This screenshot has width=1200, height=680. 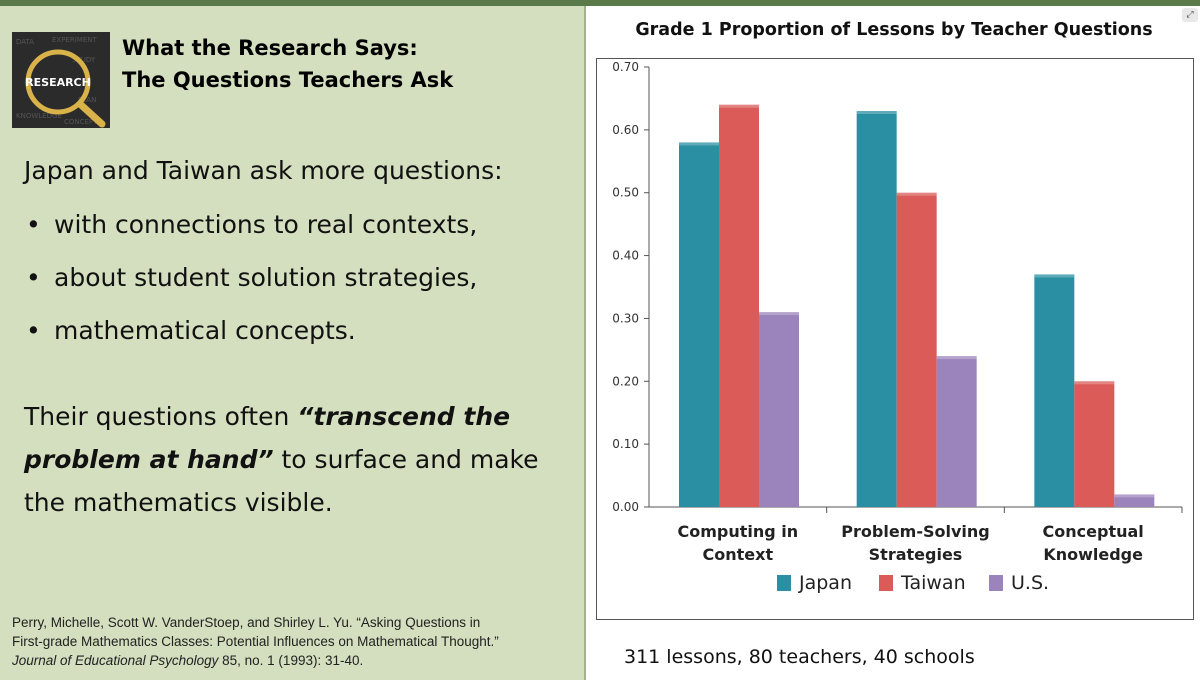 I want to click on svg-text: PLAN, so click(x=87, y=100).